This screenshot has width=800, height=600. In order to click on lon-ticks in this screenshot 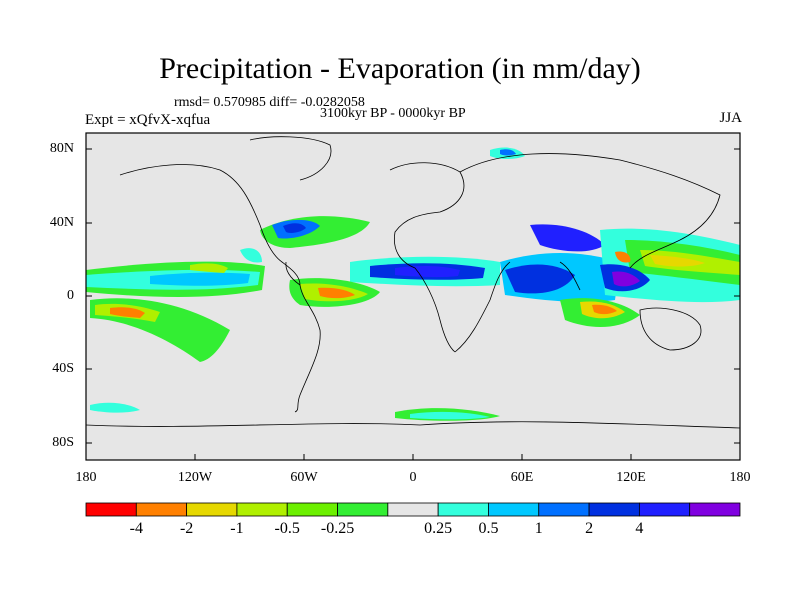, I will do `click(413, 457)`.